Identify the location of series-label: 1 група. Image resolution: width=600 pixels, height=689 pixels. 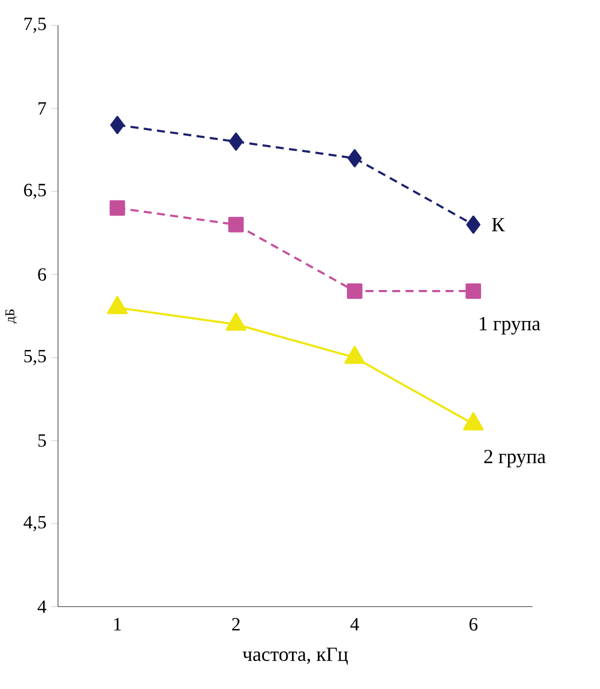
(510, 325).